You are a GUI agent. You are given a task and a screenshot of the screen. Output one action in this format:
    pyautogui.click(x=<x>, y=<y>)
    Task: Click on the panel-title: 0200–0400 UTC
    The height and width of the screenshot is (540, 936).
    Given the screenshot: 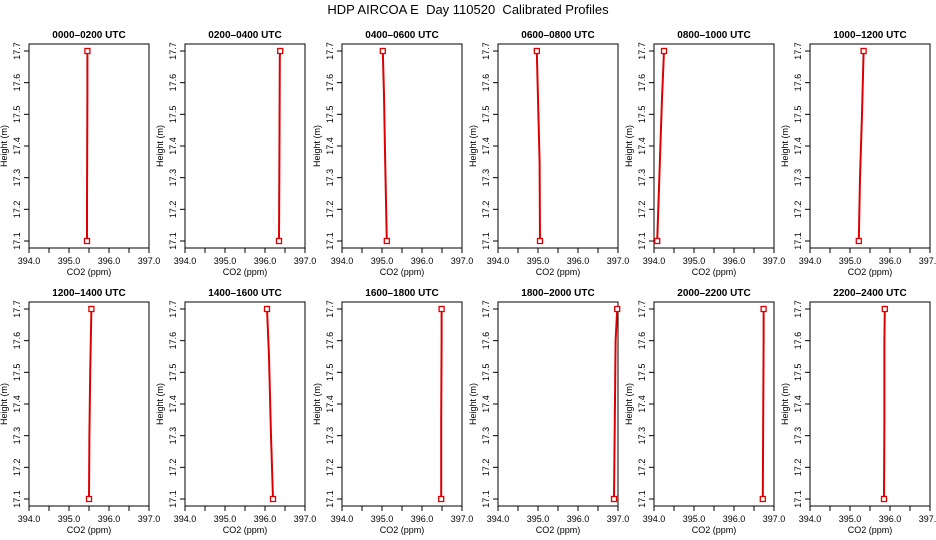 What is the action you would take?
    pyautogui.click(x=244, y=35)
    